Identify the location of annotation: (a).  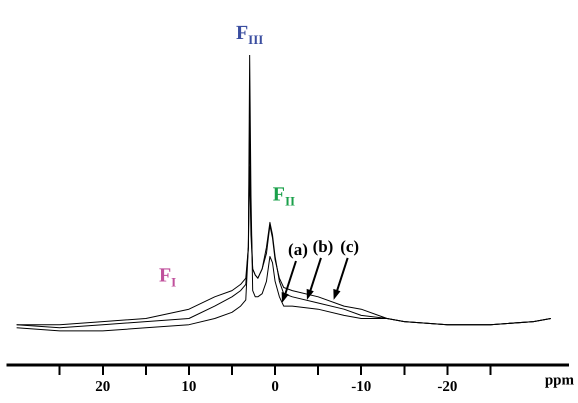
(298, 249).